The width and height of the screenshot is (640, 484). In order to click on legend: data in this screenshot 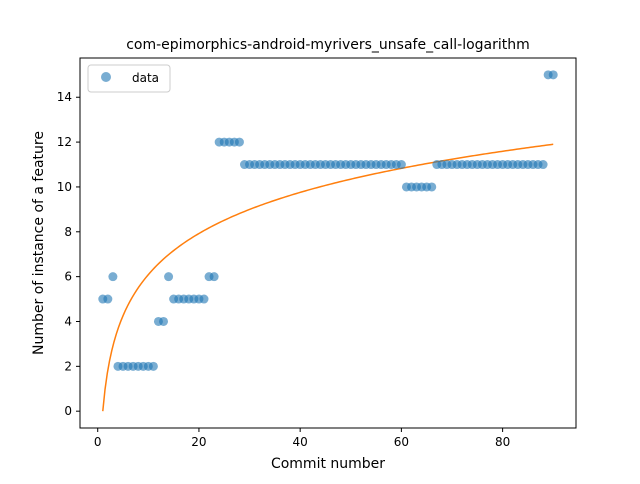, I will do `click(129, 78)`.